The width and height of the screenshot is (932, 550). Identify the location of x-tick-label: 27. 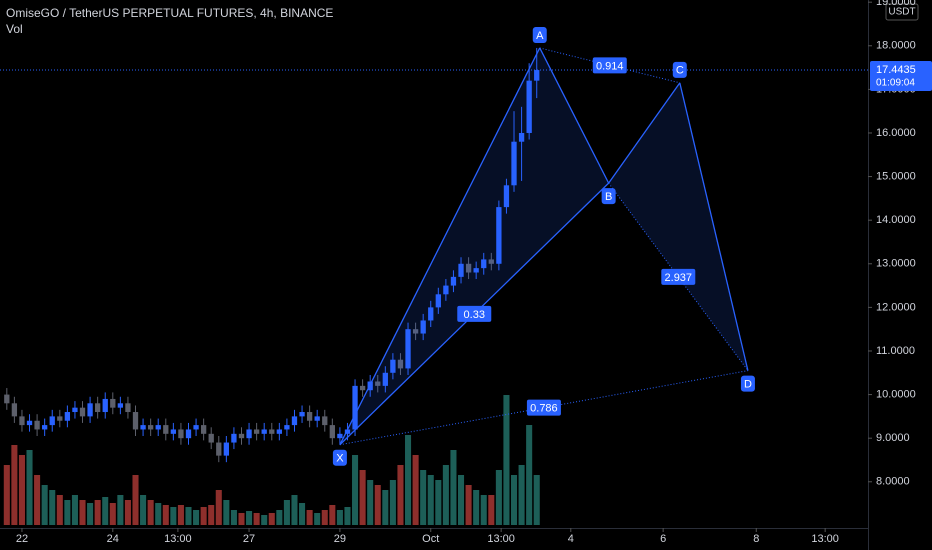
(249, 539).